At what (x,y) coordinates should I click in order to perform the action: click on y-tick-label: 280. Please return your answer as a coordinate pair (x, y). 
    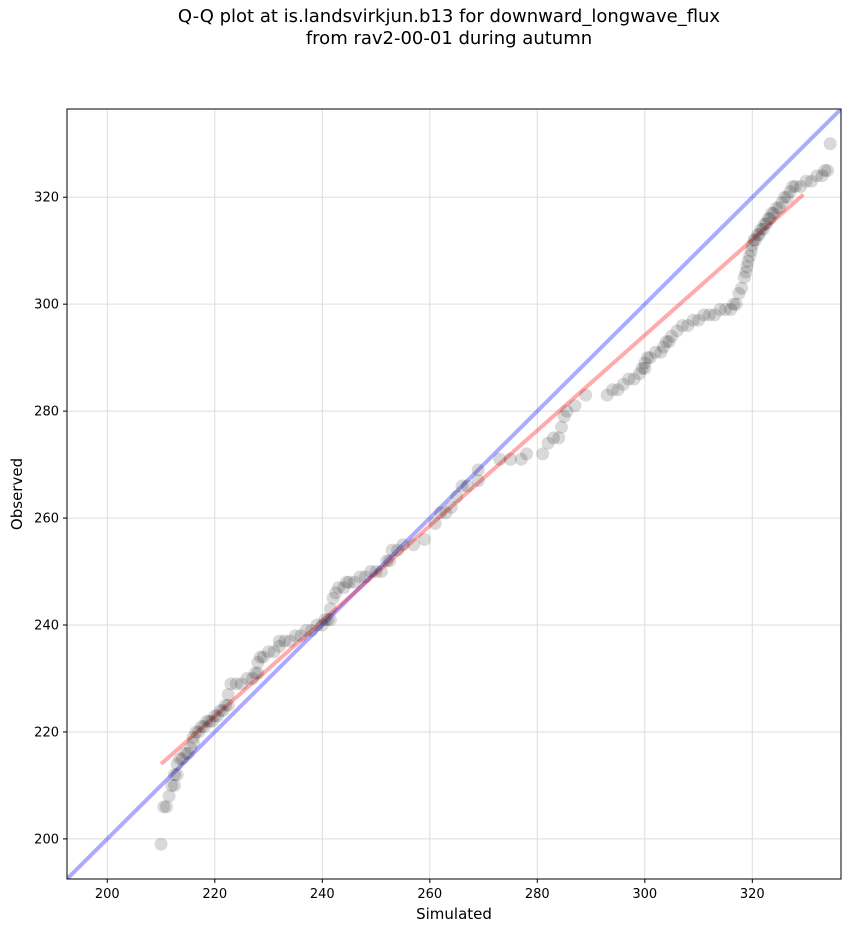
    Looking at the image, I should click on (46, 412).